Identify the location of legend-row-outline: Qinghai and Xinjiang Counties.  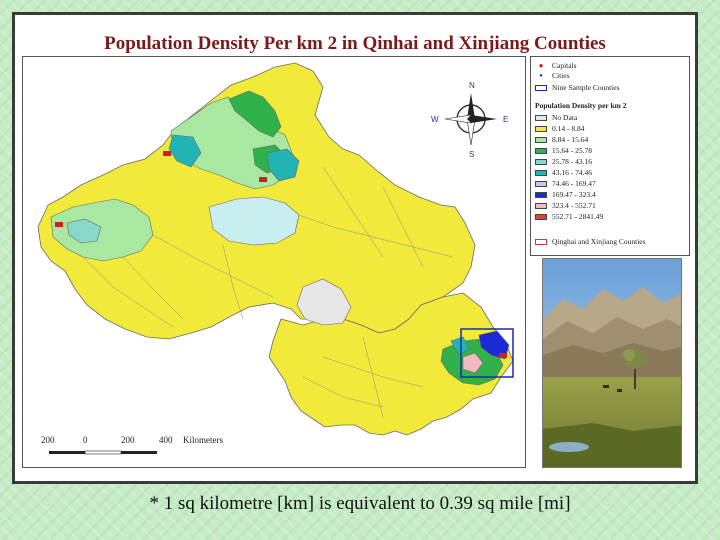
(590, 241).